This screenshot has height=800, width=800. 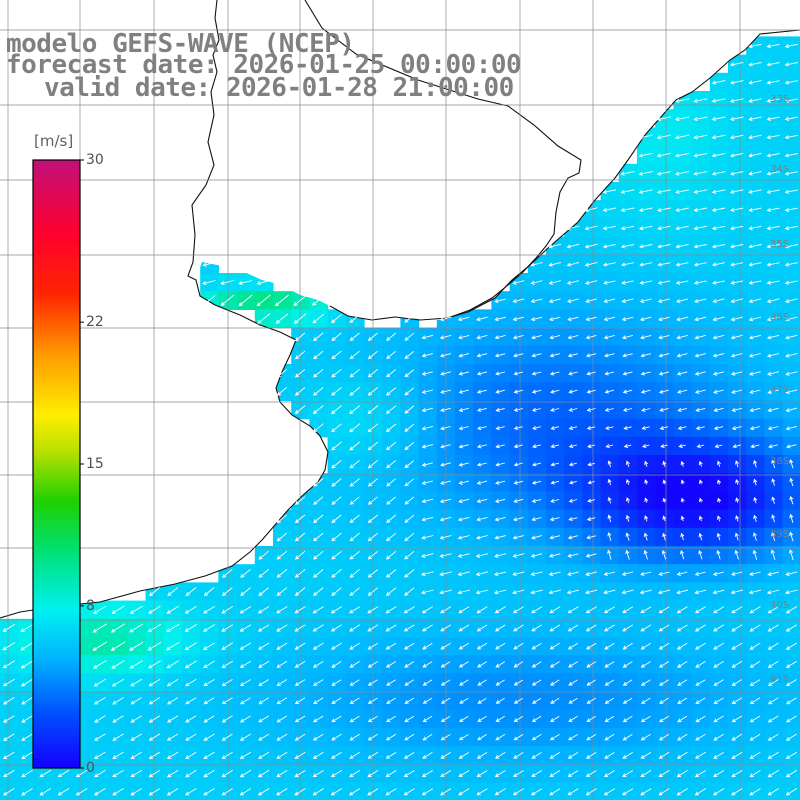 What do you see at coordinates (791, 537) in the screenshot?
I see `wind-speed-cell` at bounding box center [791, 537].